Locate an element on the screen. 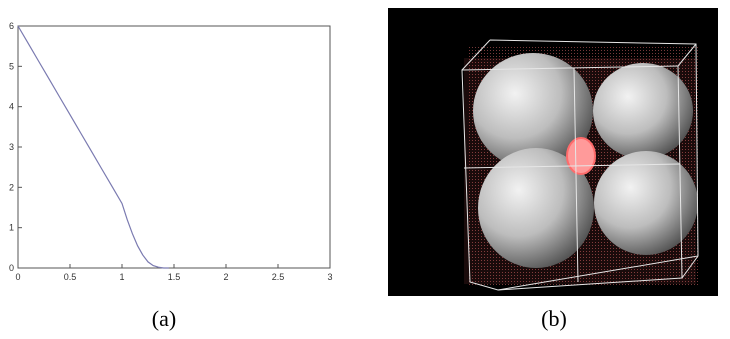 Image resolution: width=730 pixels, height=339 pixels. y-tick-label: 2 is located at coordinates (11, 187).